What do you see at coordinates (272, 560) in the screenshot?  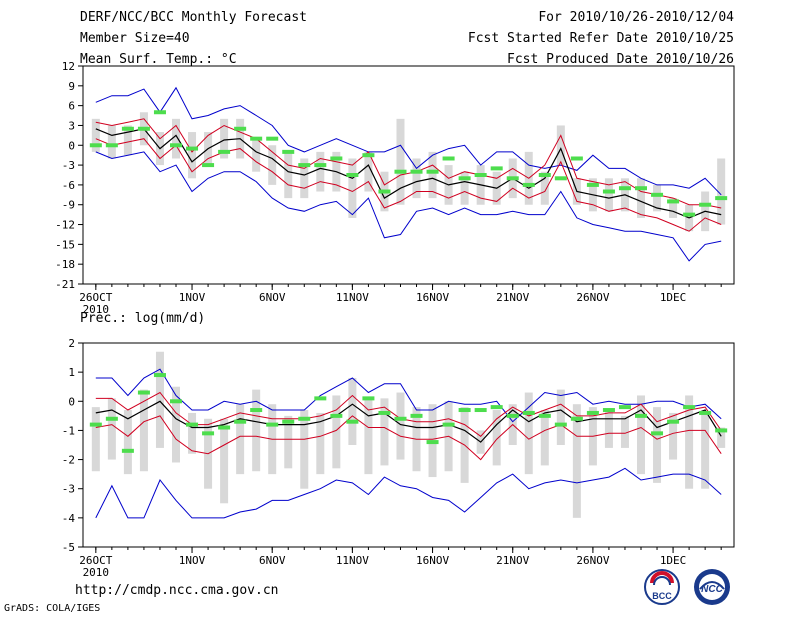 I see `chart-2-xtick-label: 6NOV` at bounding box center [272, 560].